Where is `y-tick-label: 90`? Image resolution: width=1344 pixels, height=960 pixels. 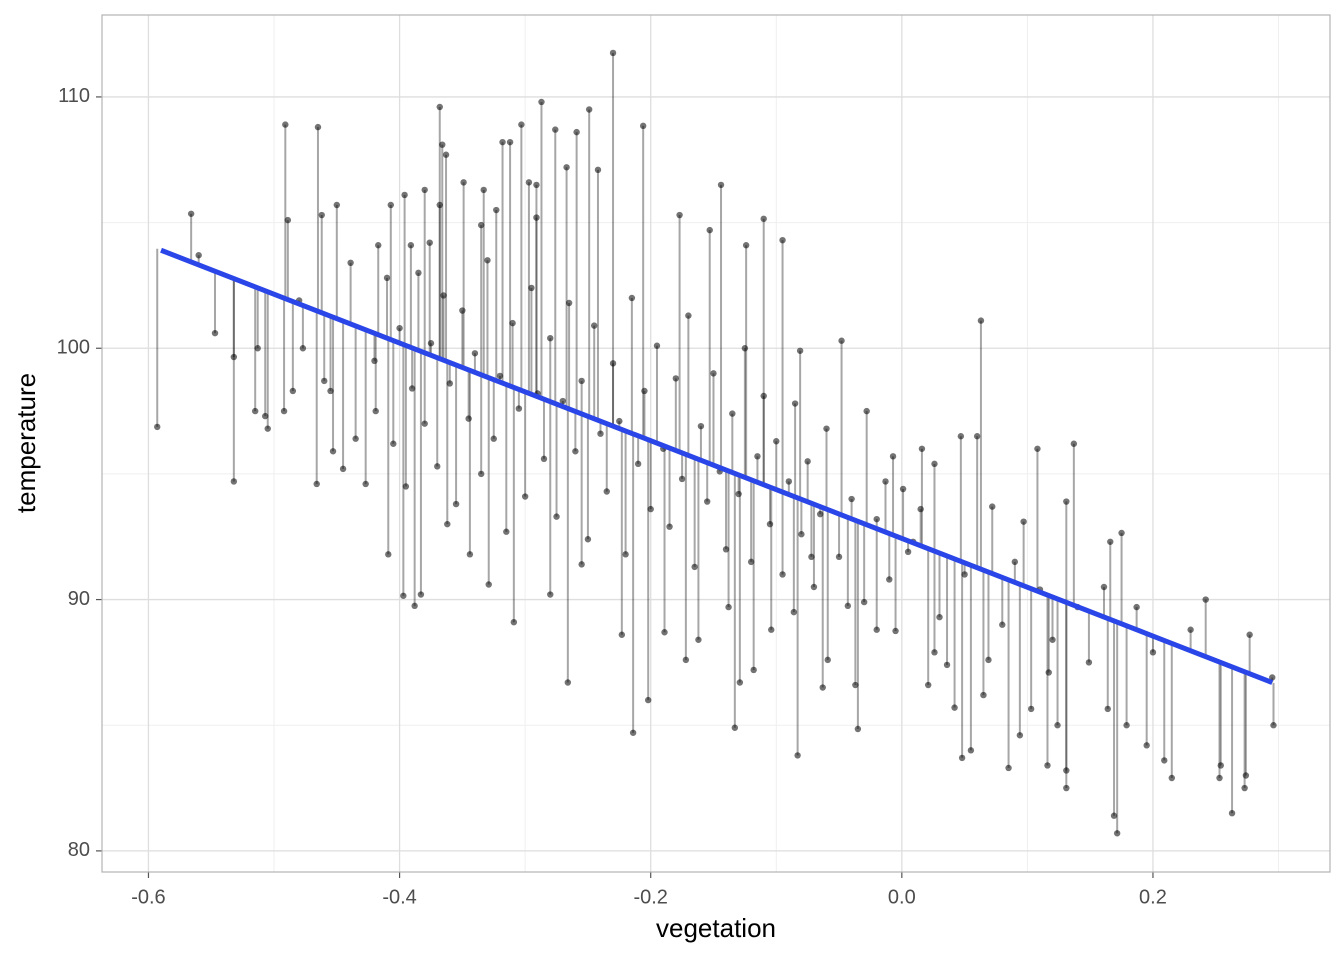
y-tick-label: 90 is located at coordinates (79, 599).